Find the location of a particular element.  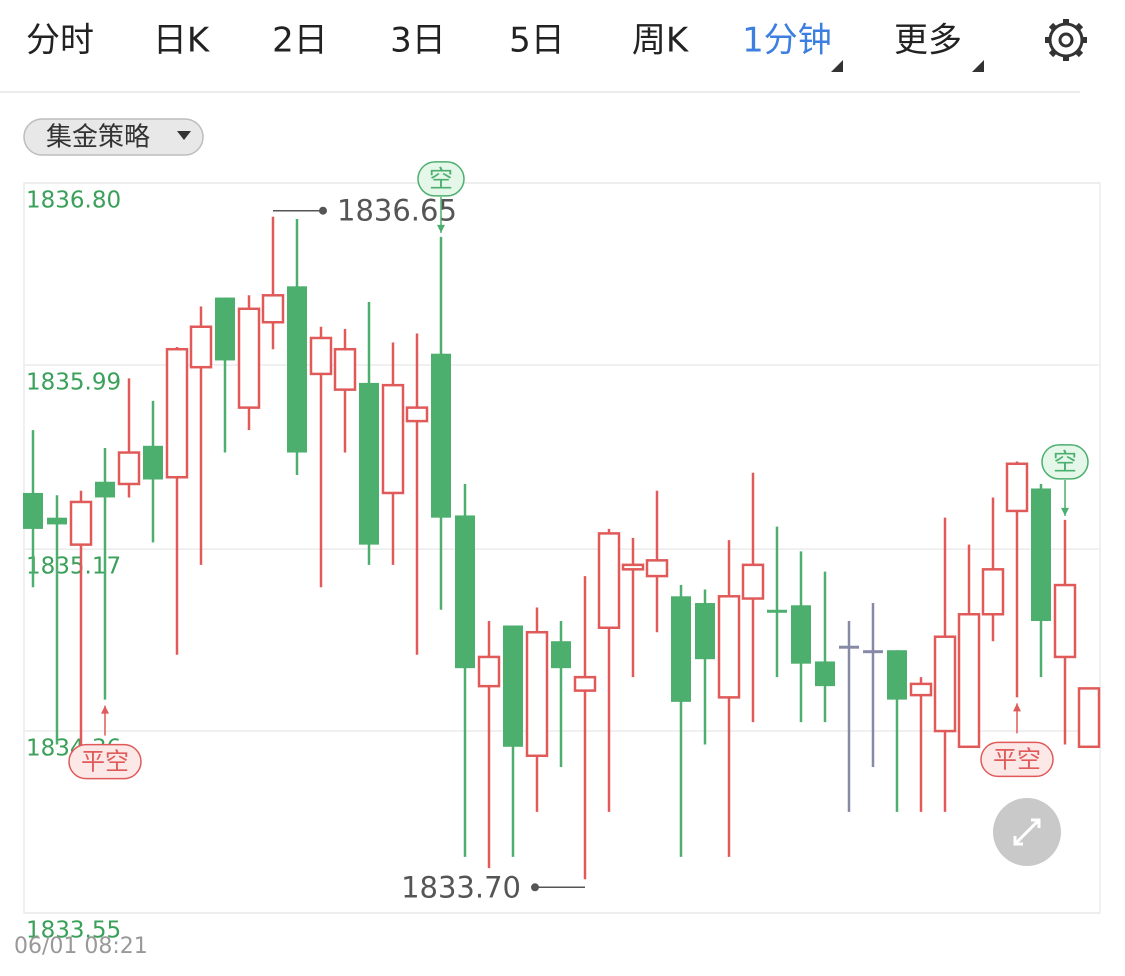

date-label: 06/01 08:21 is located at coordinates (81, 946).